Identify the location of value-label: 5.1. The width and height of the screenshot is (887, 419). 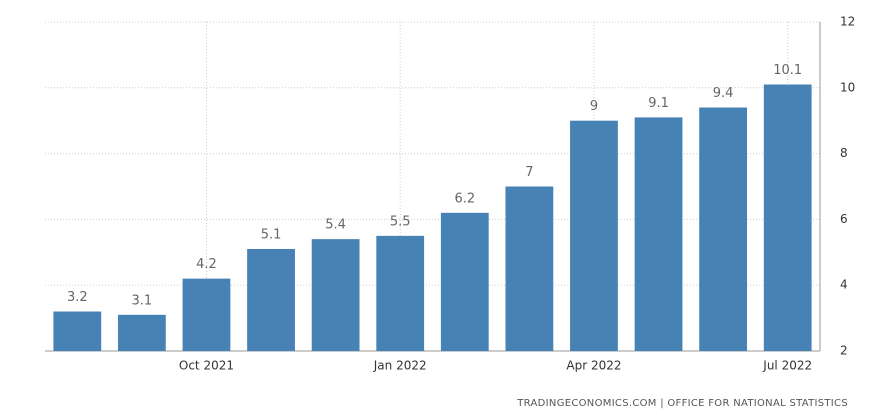
(271, 235).